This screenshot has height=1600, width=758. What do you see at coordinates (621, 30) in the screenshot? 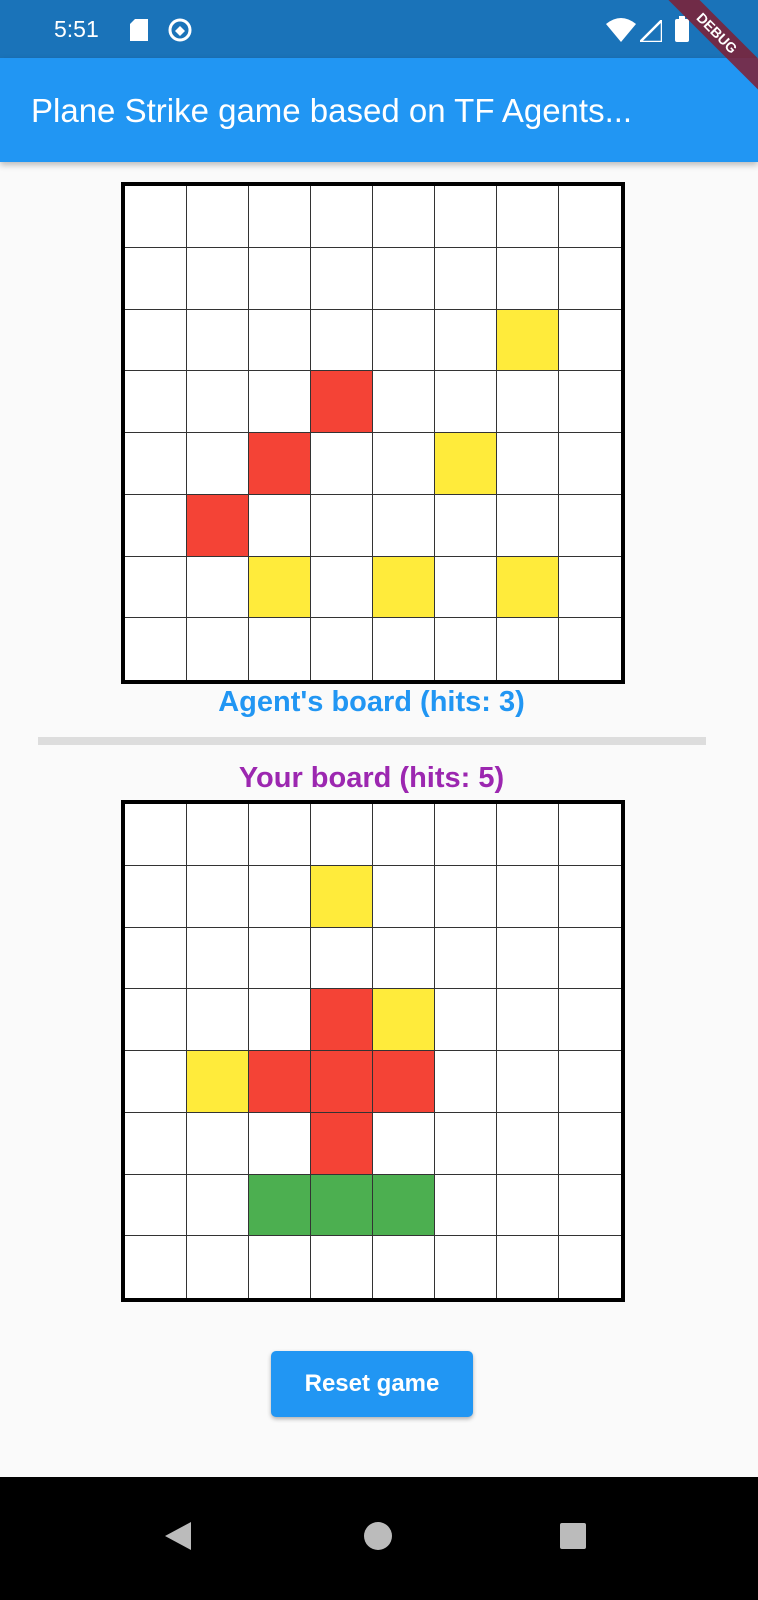
I see `wifi-icon` at bounding box center [621, 30].